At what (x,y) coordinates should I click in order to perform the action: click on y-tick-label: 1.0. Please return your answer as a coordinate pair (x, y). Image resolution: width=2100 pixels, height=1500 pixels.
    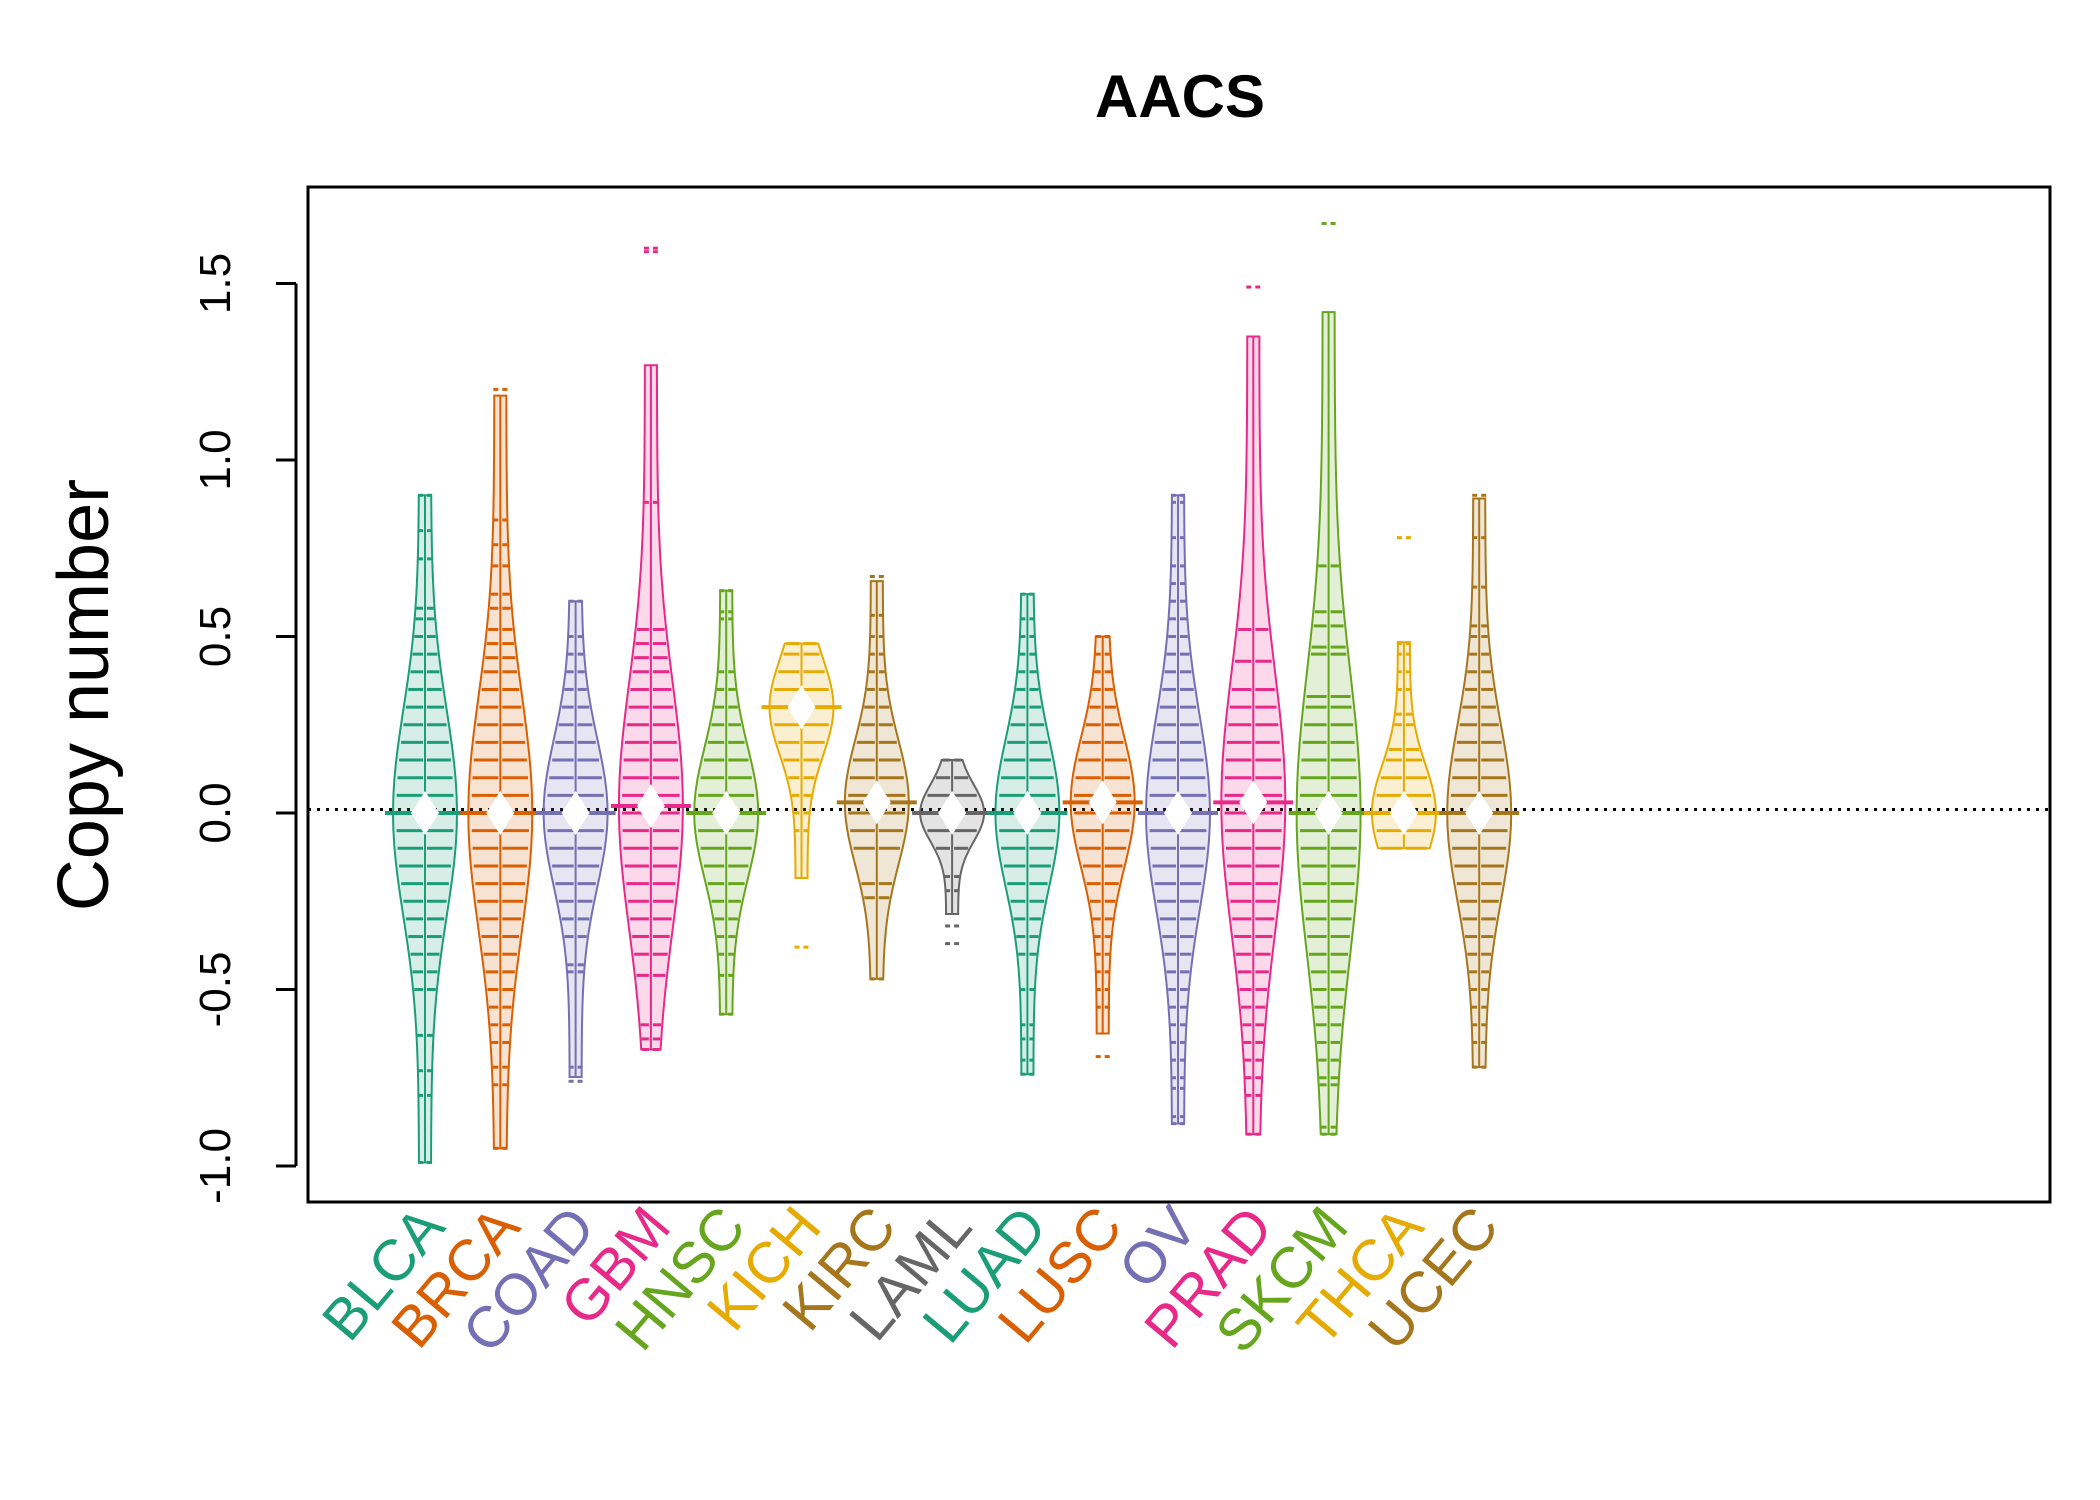
    Looking at the image, I should click on (215, 459).